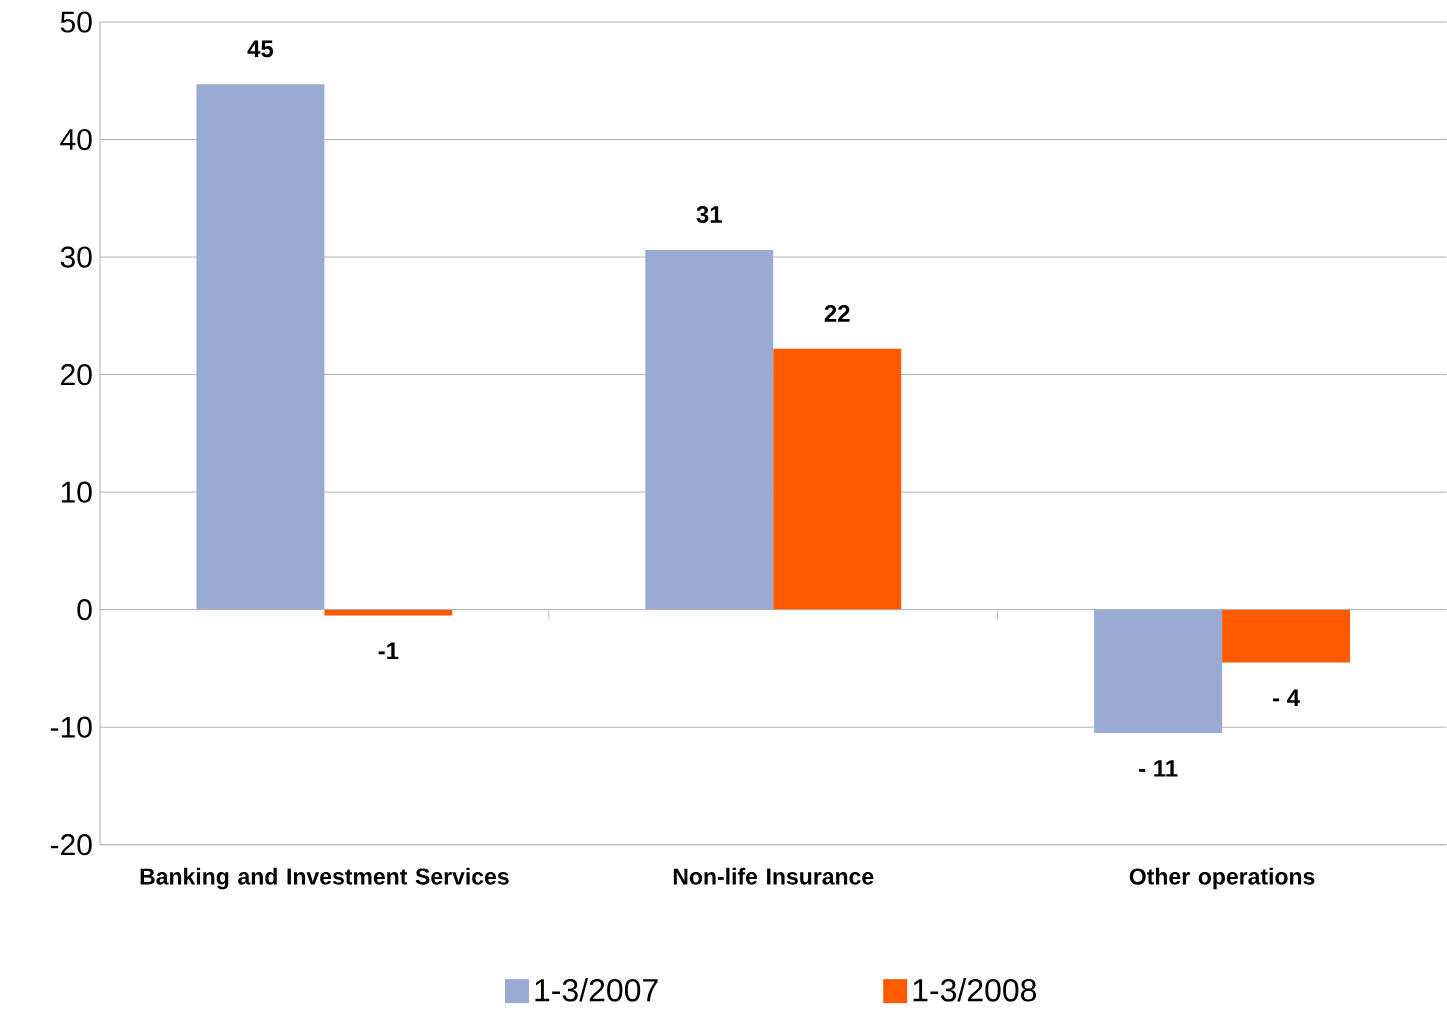 This screenshot has height=1012, width=1447. What do you see at coordinates (76, 22) in the screenshot?
I see `y-tick-label: 50` at bounding box center [76, 22].